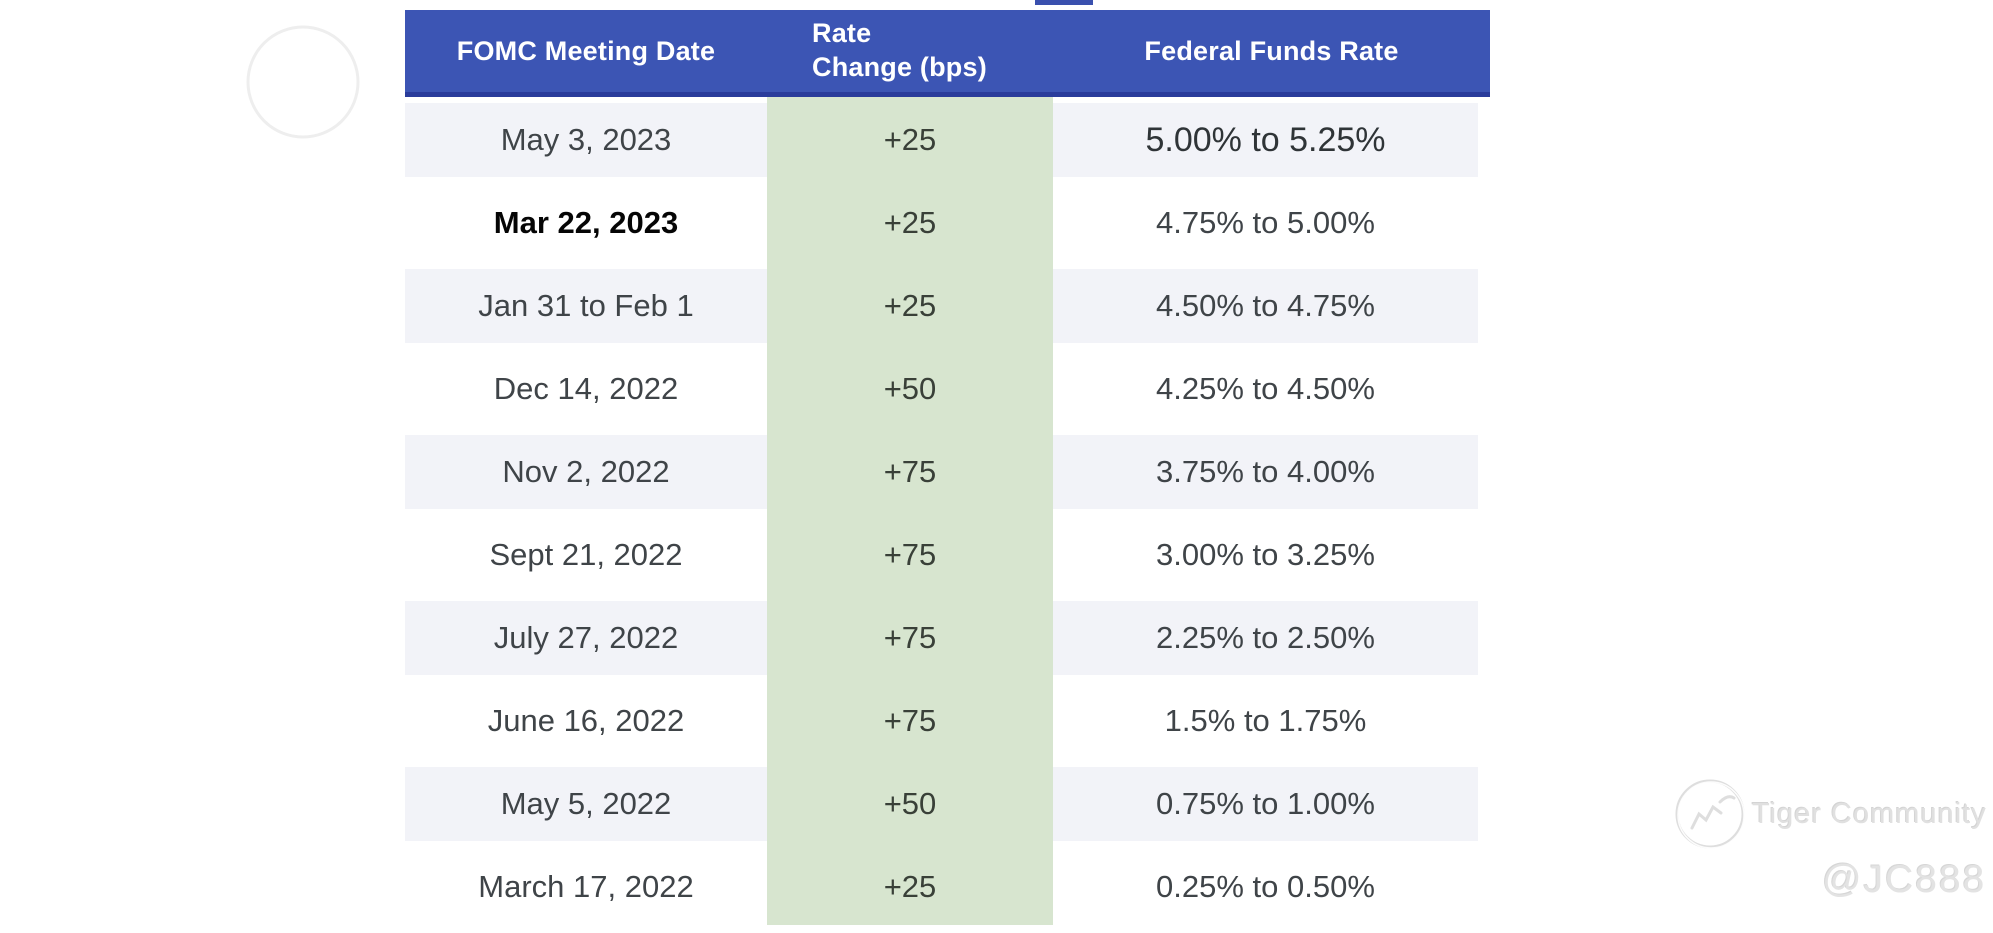  What do you see at coordinates (947, 306) in the screenshot?
I see `table-row: Jan 31 to Feb 1 +25 4.50% to 4.75%` at bounding box center [947, 306].